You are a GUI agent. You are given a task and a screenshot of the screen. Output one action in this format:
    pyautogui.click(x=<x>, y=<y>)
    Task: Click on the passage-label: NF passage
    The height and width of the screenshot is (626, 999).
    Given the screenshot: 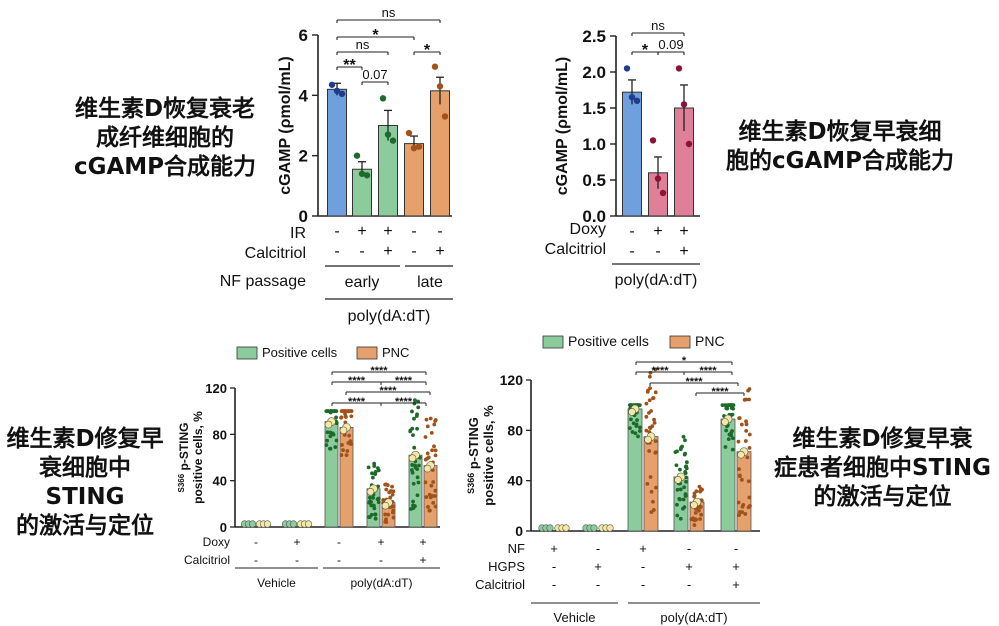 What is the action you would take?
    pyautogui.click(x=263, y=281)
    